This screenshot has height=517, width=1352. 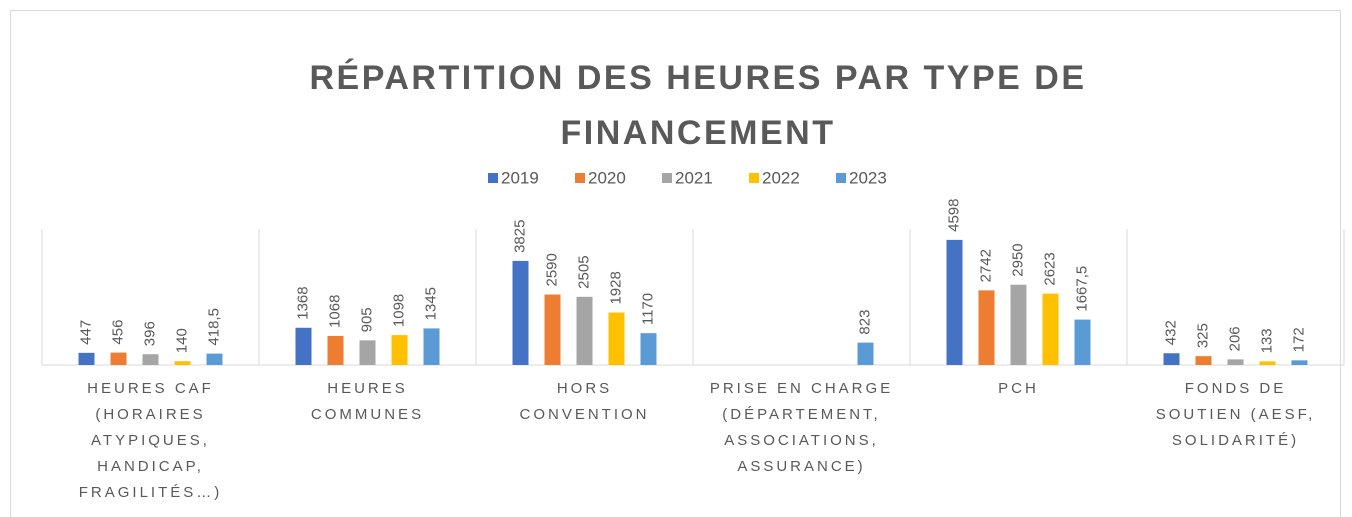 I want to click on legend-label: 2022, so click(x=781, y=177).